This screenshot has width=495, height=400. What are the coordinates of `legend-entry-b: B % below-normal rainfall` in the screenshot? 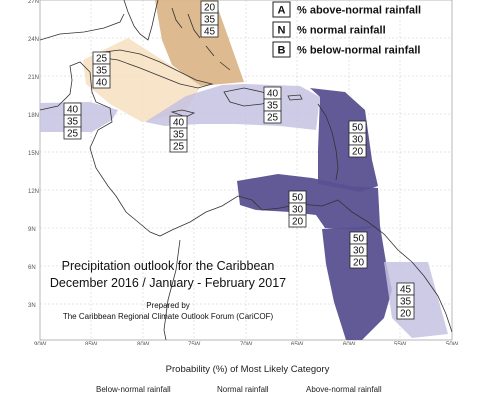 It's located at (346, 49).